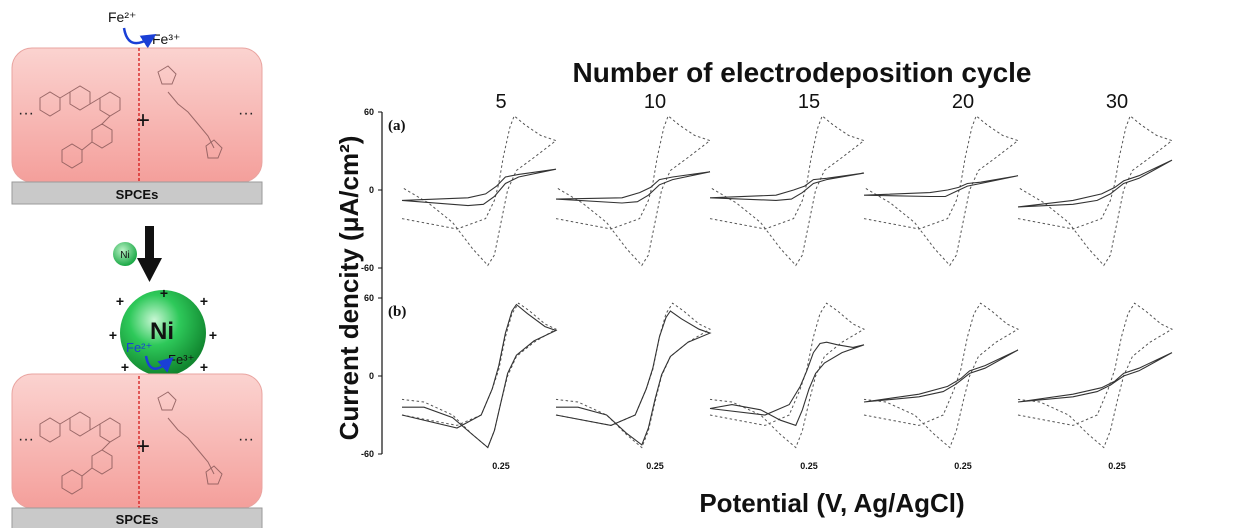 The width and height of the screenshot is (1250, 528). I want to click on panel-label: (b), so click(397, 312).